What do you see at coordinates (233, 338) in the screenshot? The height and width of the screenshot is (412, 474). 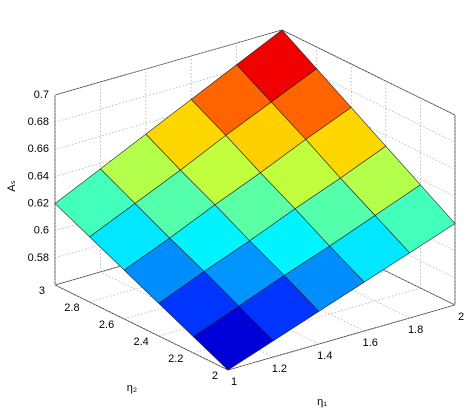 I see `surface-patch` at bounding box center [233, 338].